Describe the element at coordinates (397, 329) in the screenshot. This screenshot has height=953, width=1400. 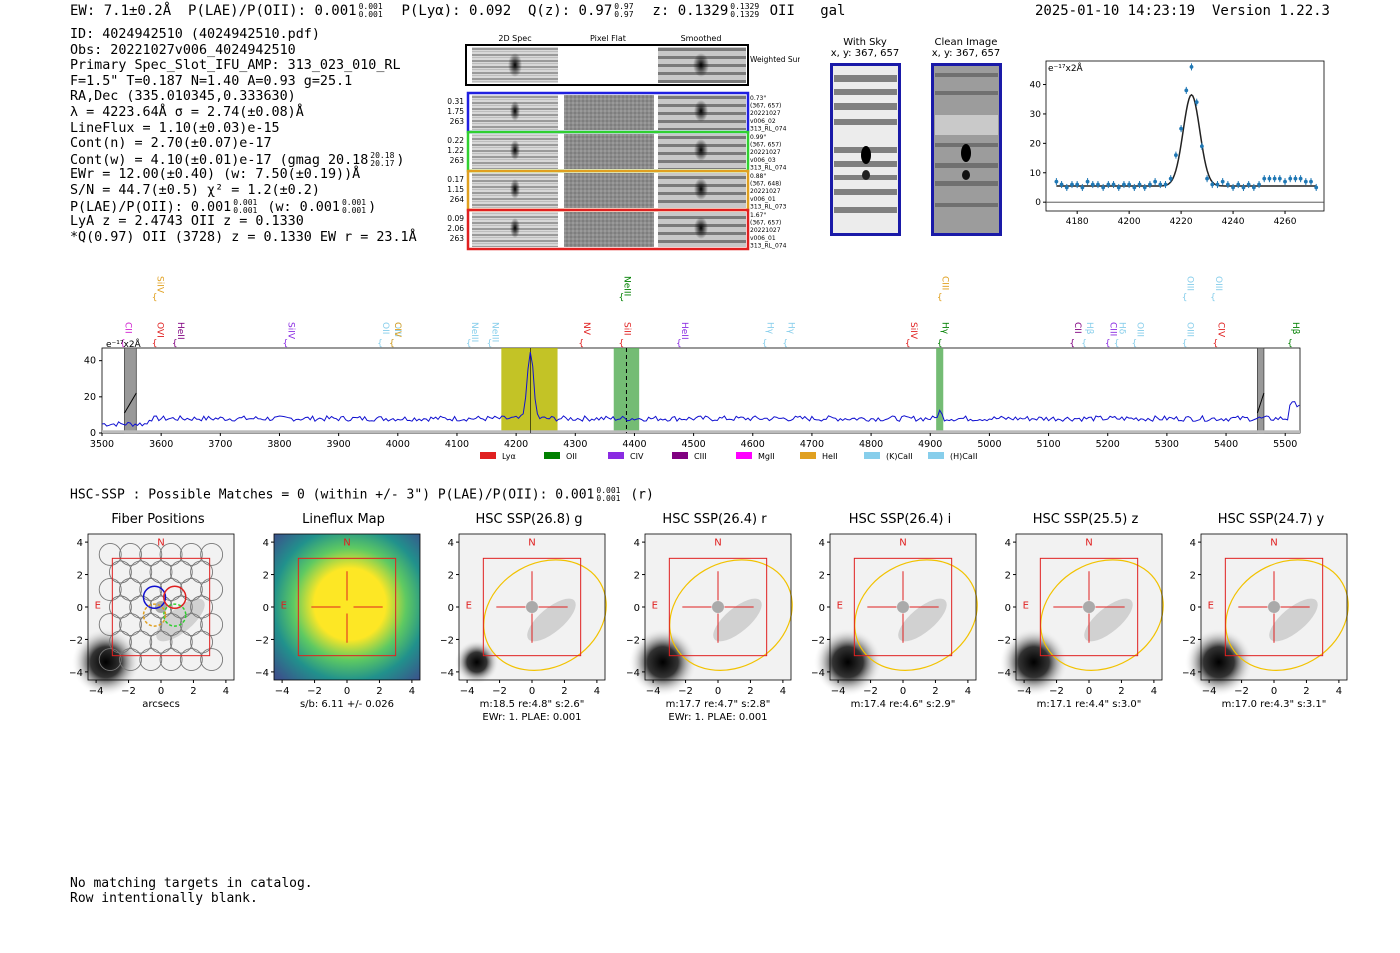
I see `spectrum-line-label: OIII` at that location.